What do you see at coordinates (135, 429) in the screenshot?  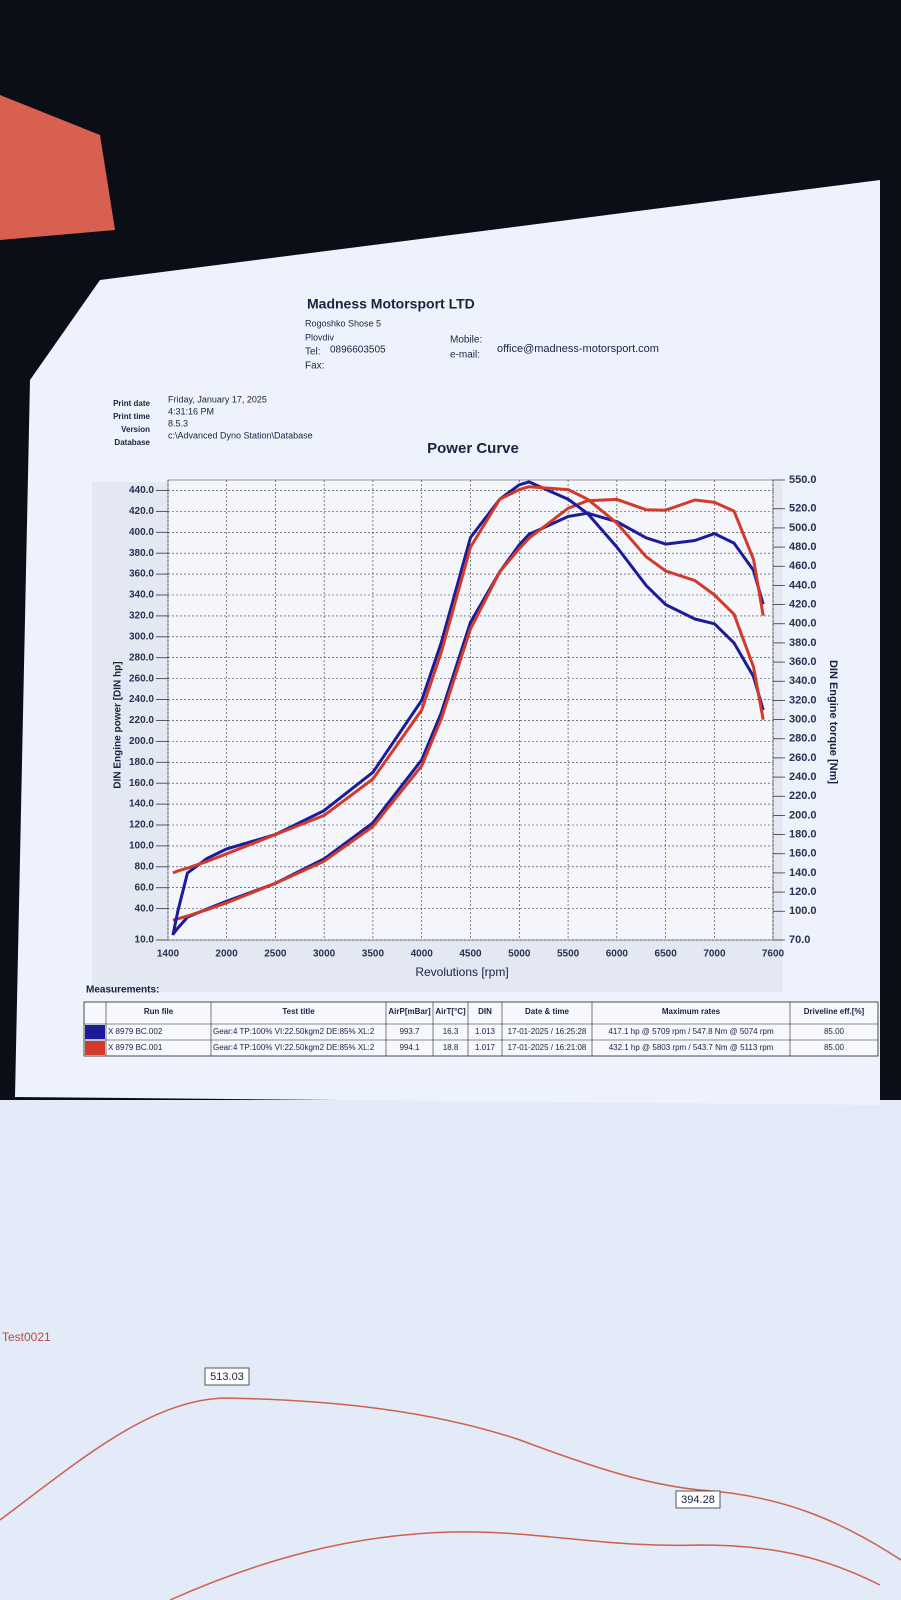 I see `print-label: Version` at bounding box center [135, 429].